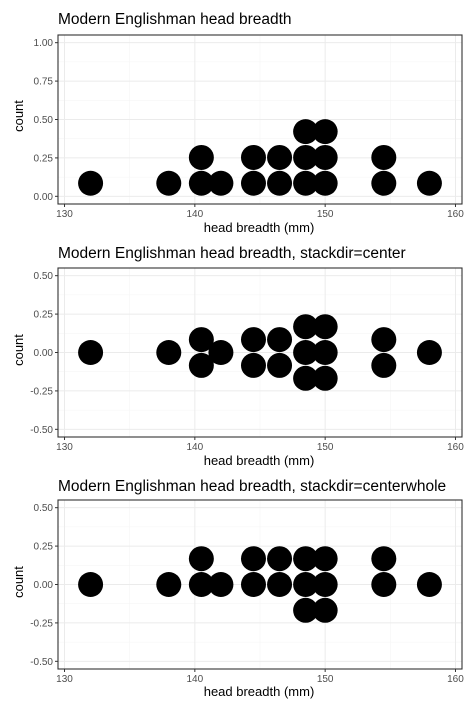 Image resolution: width=474 pixels, height=711 pixels. I want to click on chart-title: Modern Englishman head breadth, so click(175, 19).